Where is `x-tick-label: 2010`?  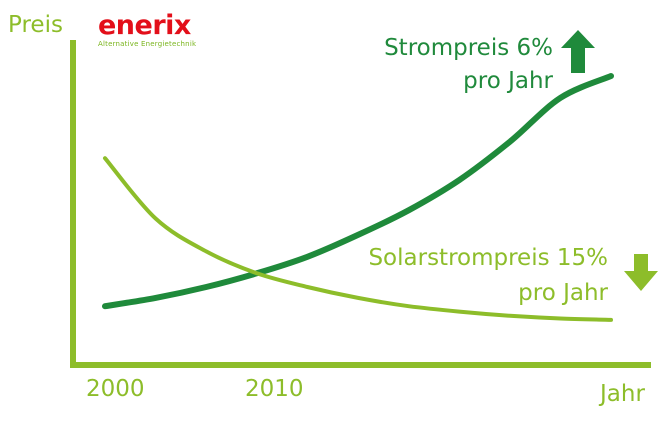 x-tick-label: 2010 is located at coordinates (274, 389).